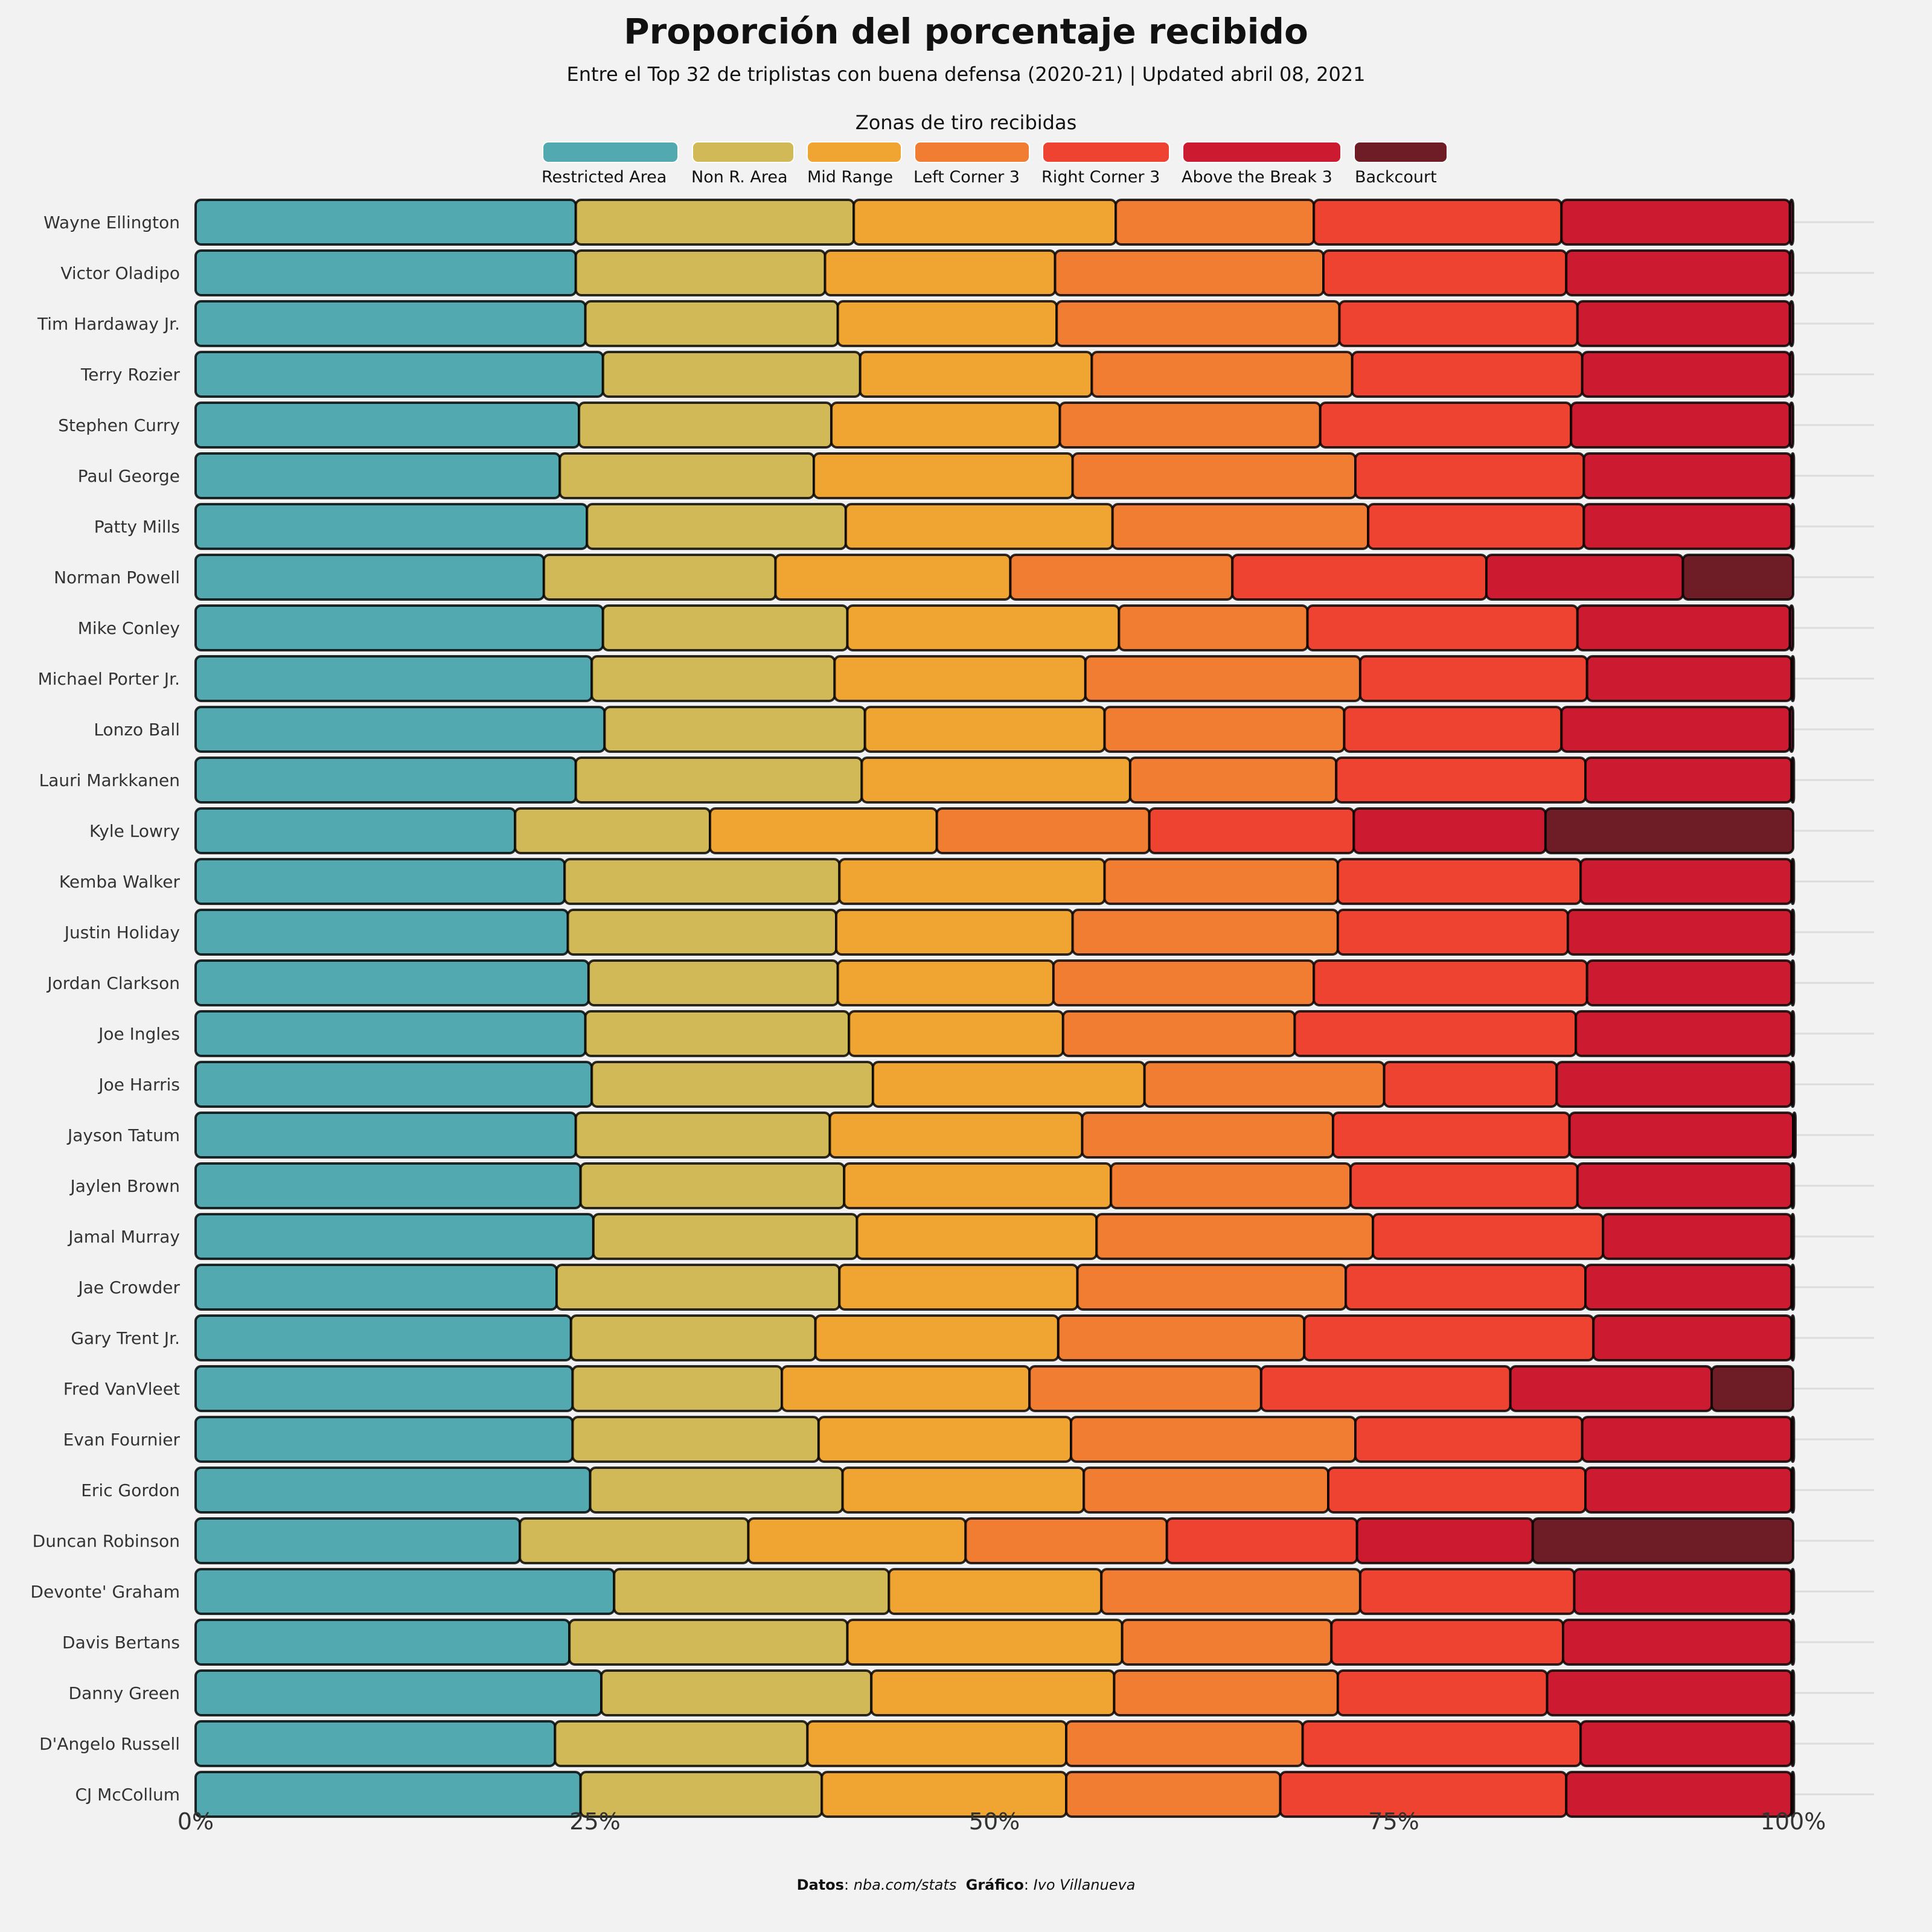 The image size is (1932, 1932). Describe the element at coordinates (1792, 627) in the screenshot. I see `bar-segment-mike-conley-backcourt` at that location.